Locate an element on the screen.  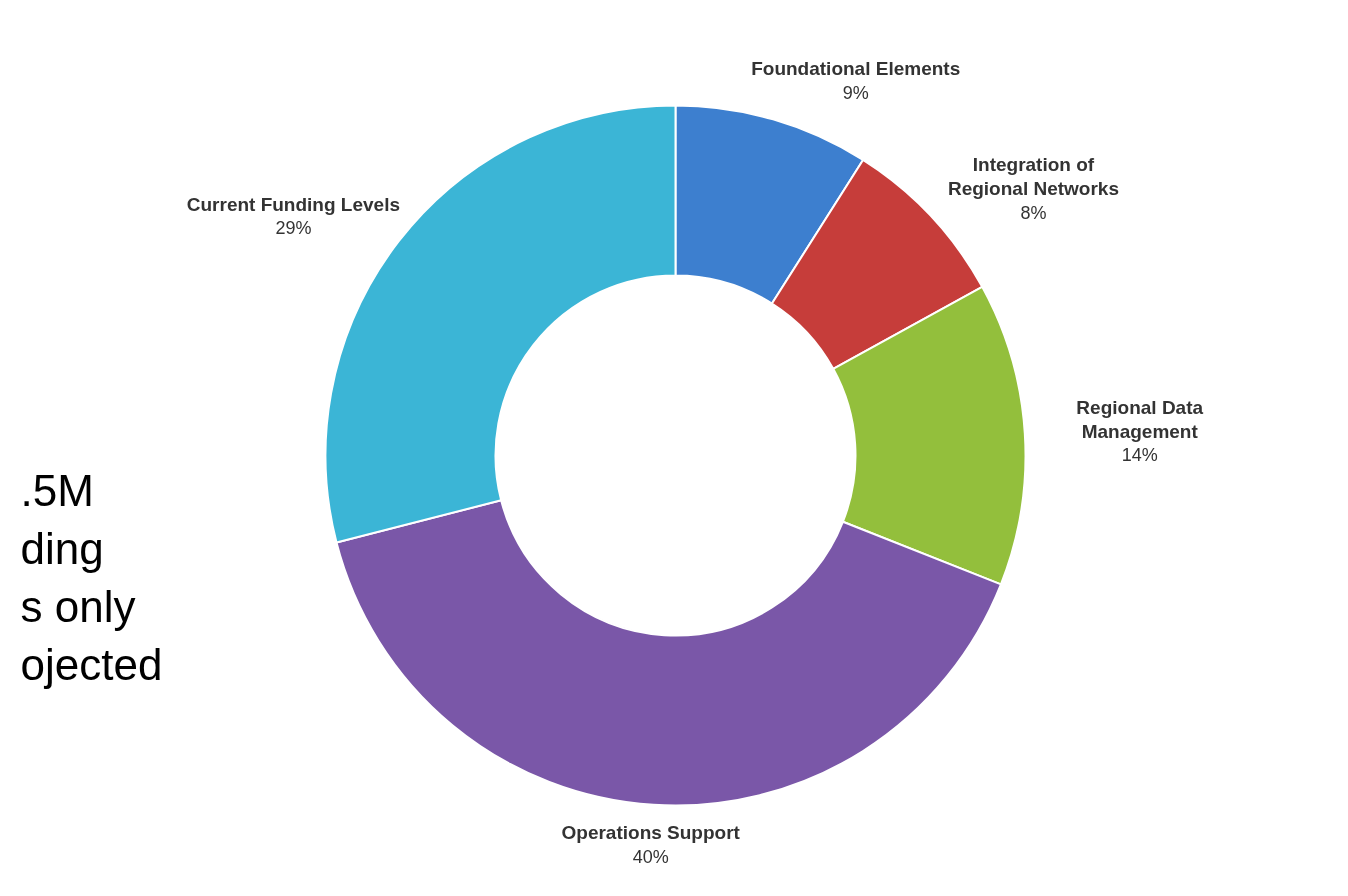
data-label: 14% is located at coordinates (1139, 455).